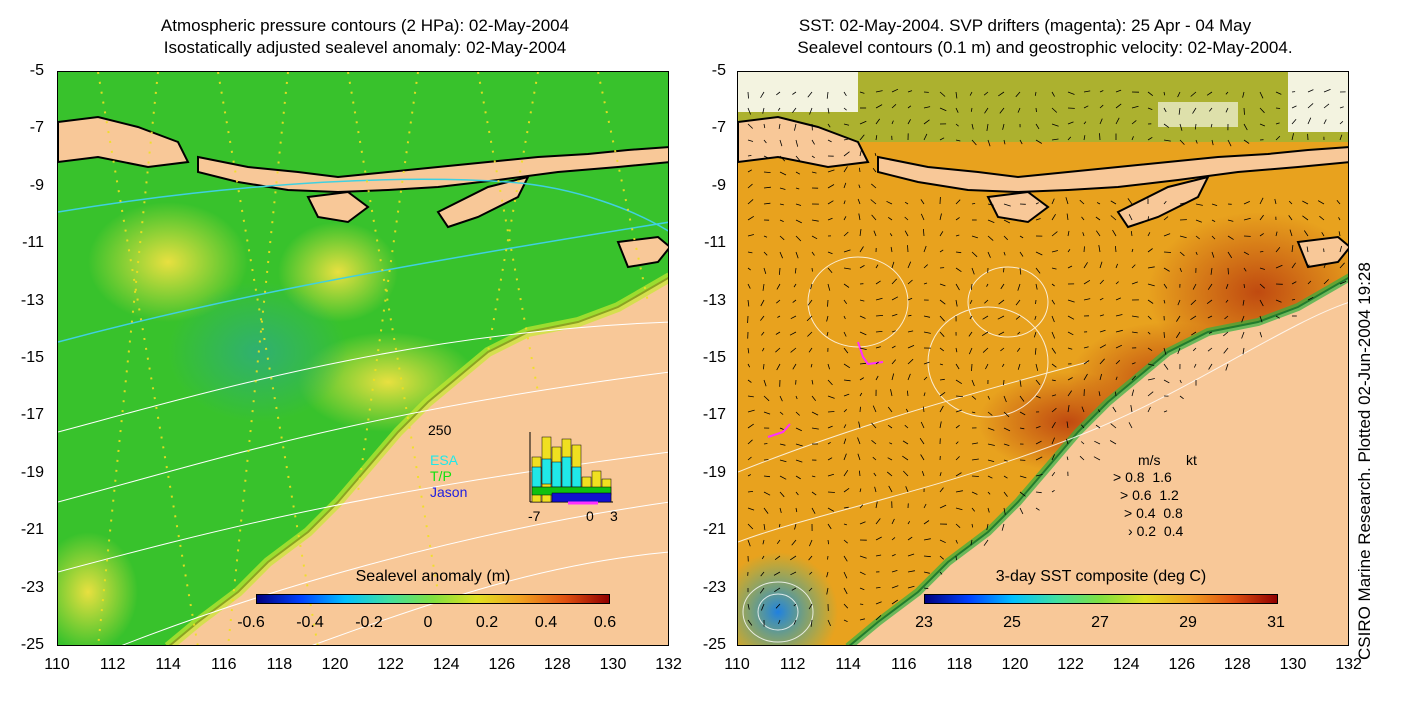  What do you see at coordinates (1146, 531) in the screenshot?
I see `velocity-legend-ms-4: 0.2` at bounding box center [1146, 531].